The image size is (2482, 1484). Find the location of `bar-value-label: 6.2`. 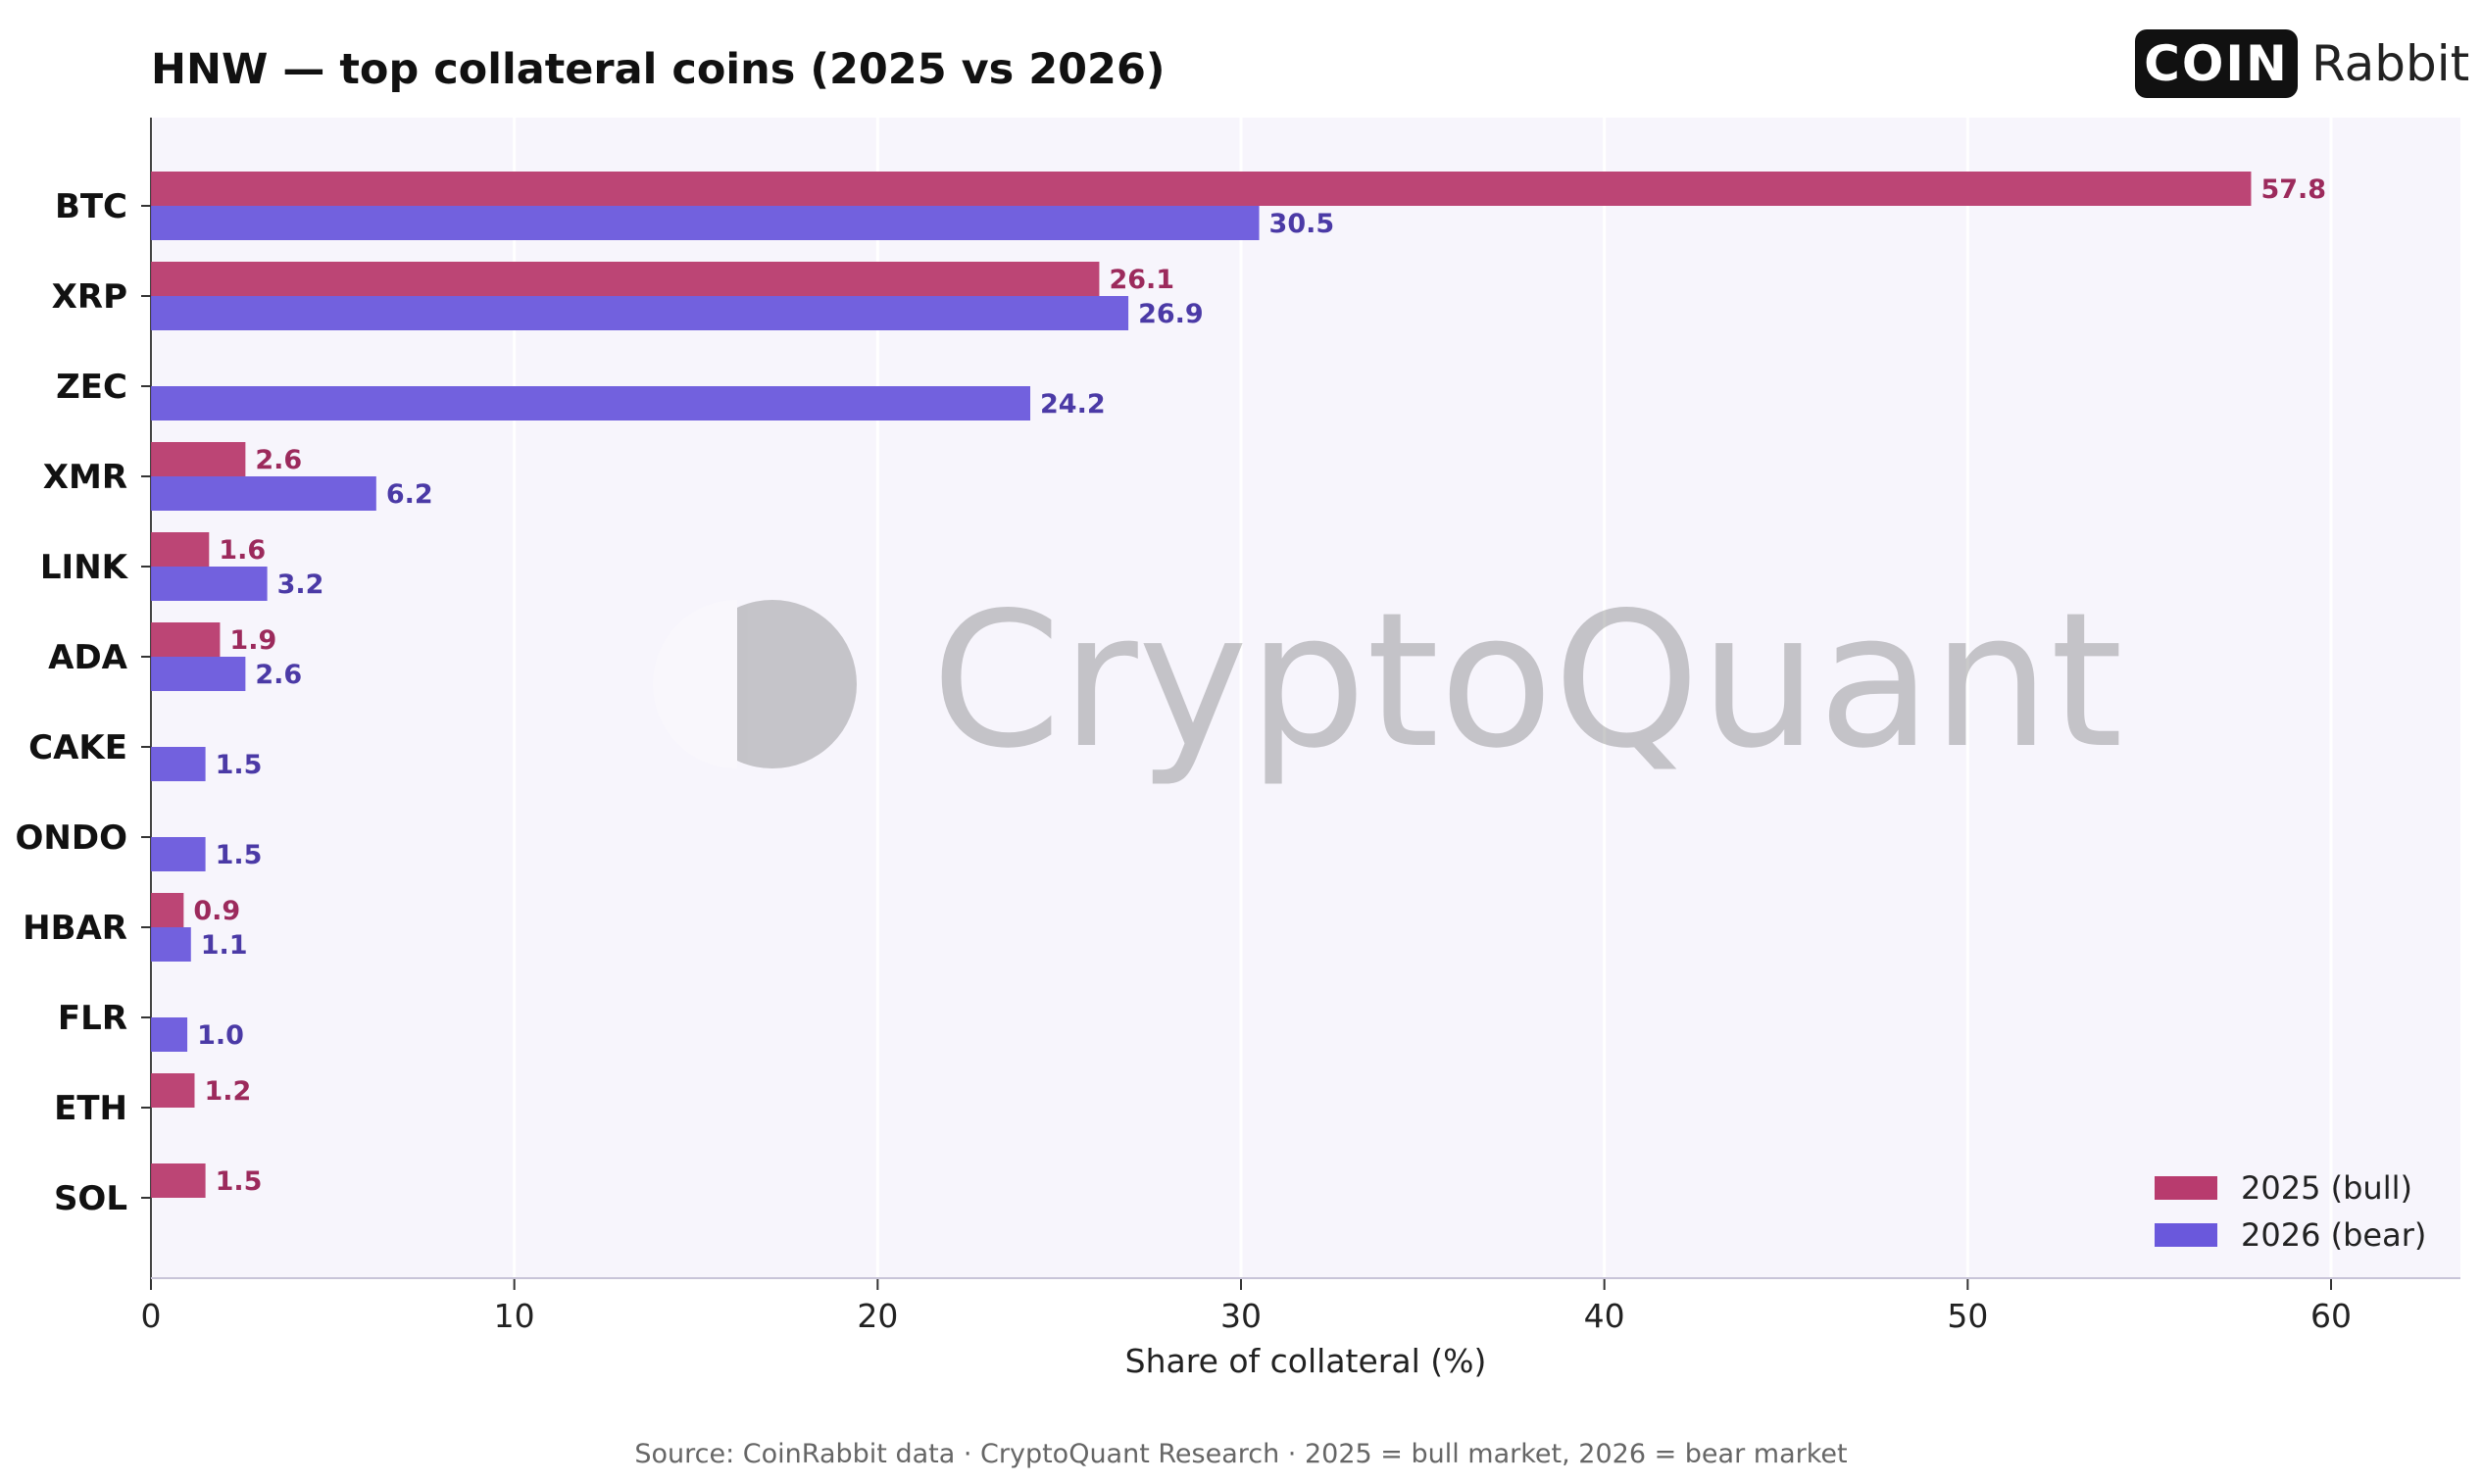

bar-value-label: 6.2 is located at coordinates (410, 495).